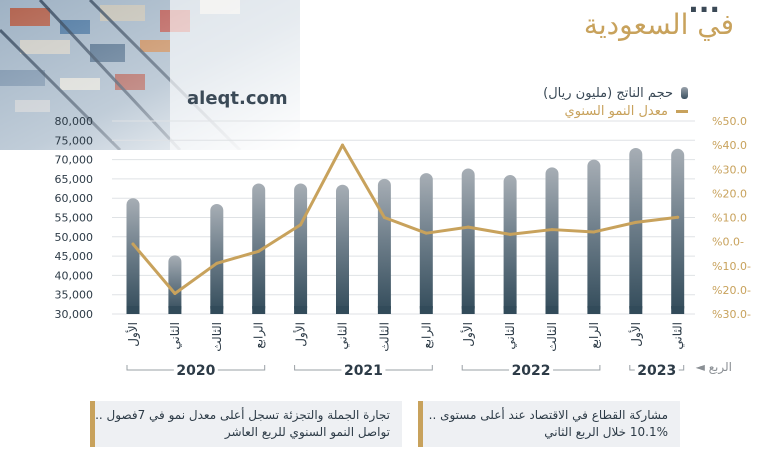 Image resolution: width=780 pixels, height=470 pixels. What do you see at coordinates (731, 314) in the screenshot?
I see `right-tick-label: %30.0-` at bounding box center [731, 314].